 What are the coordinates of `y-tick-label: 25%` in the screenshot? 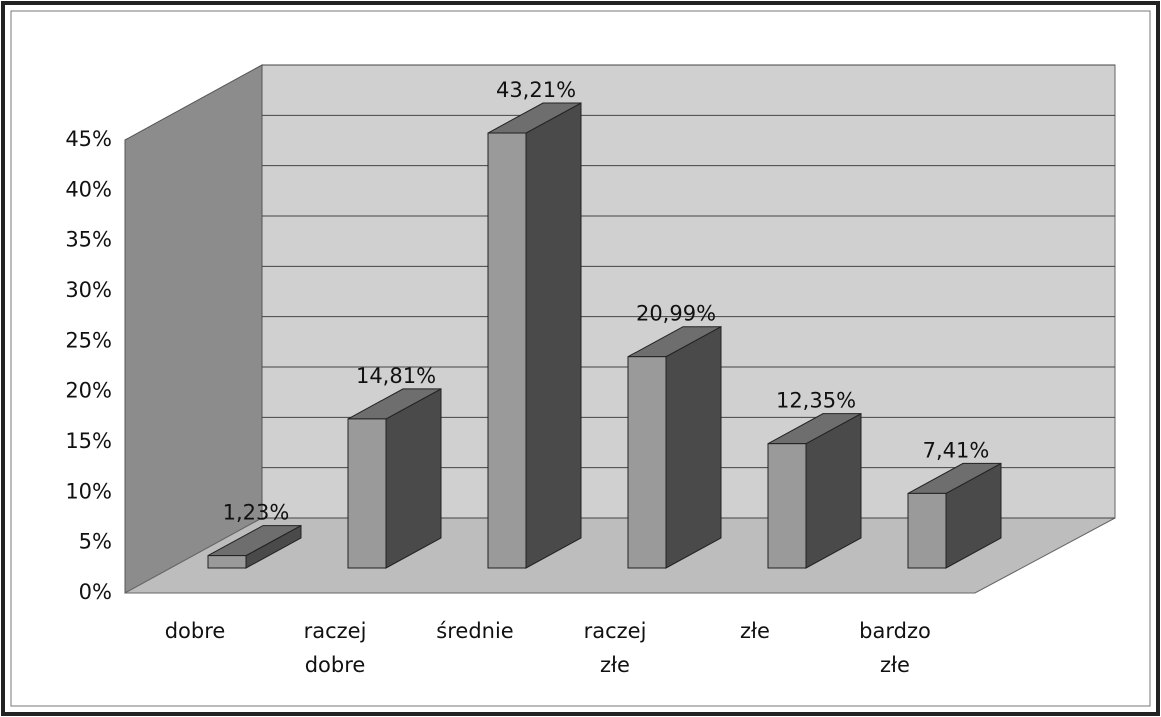 It's located at (88, 340).